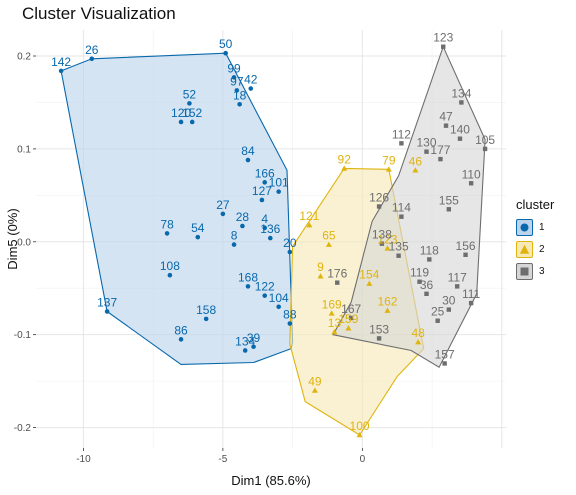  What do you see at coordinates (427, 285) in the screenshot?
I see `point-label: 36` at bounding box center [427, 285].